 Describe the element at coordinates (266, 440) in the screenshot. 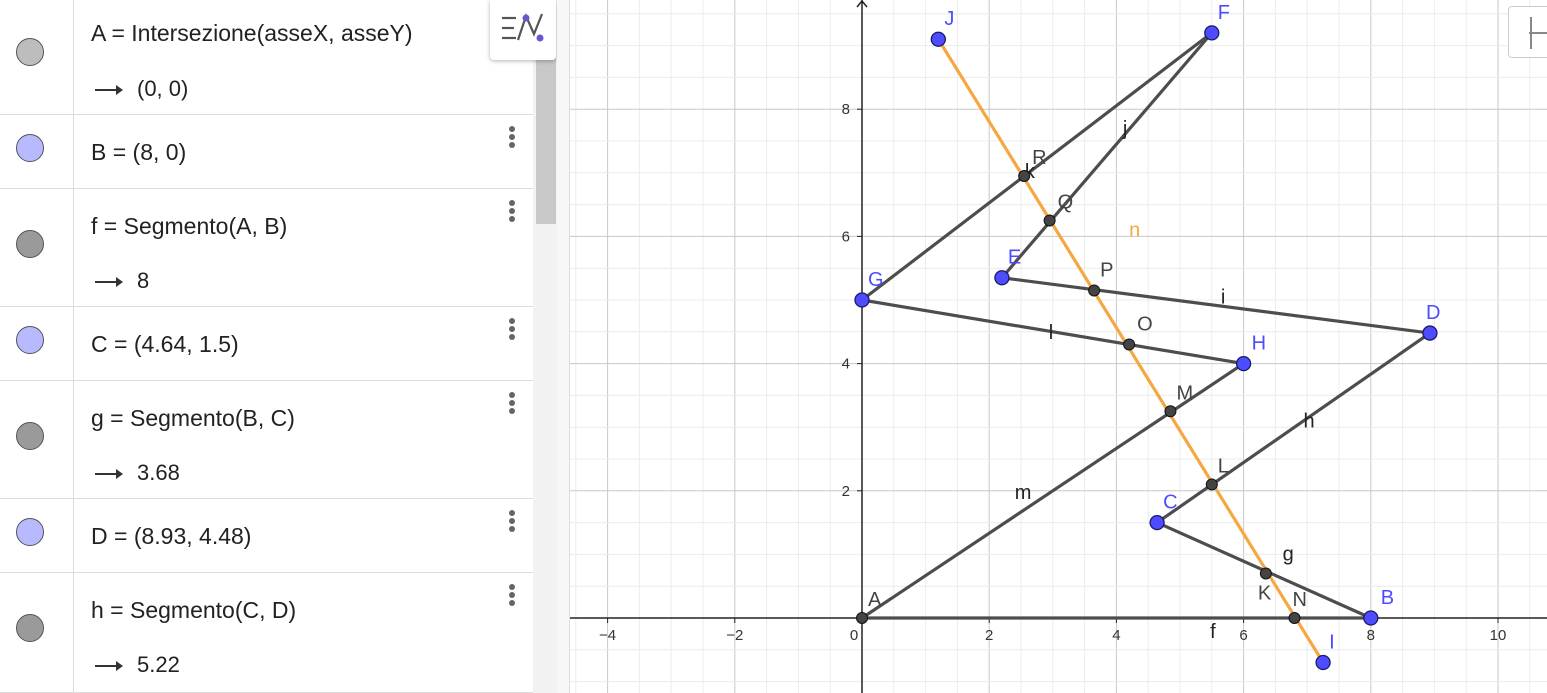

I see `algebra-row: g = Segmento(B, C) 3.68` at that location.